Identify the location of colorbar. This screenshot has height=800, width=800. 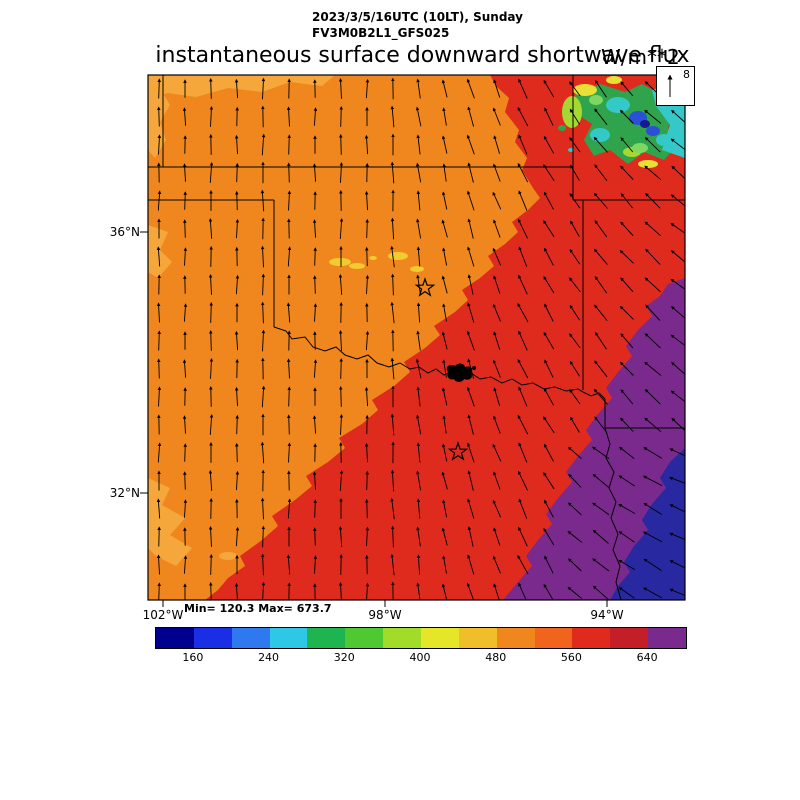
(421, 638).